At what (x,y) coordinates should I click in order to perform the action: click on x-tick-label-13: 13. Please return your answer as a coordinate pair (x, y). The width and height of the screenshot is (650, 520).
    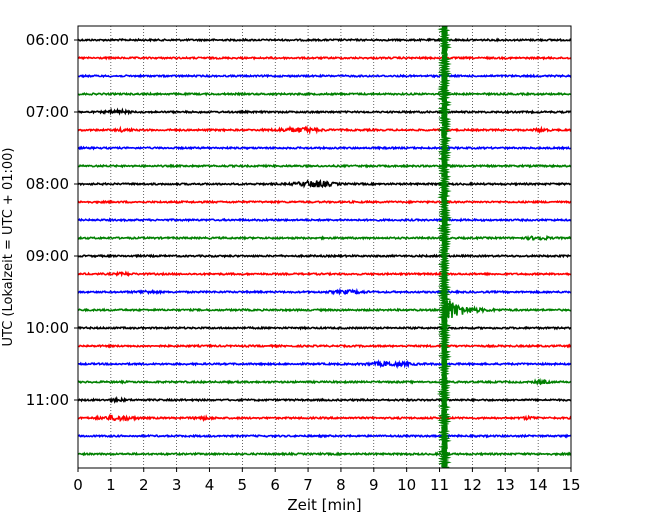
    Looking at the image, I should click on (505, 485).